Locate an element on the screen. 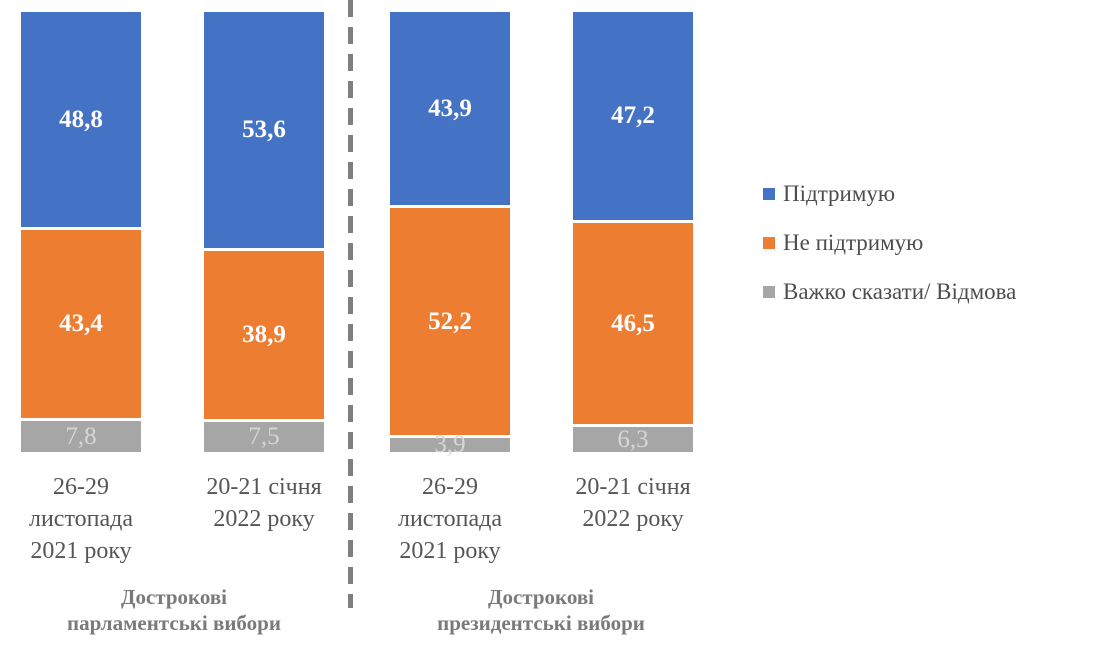  value-label: 38,9 is located at coordinates (264, 335).